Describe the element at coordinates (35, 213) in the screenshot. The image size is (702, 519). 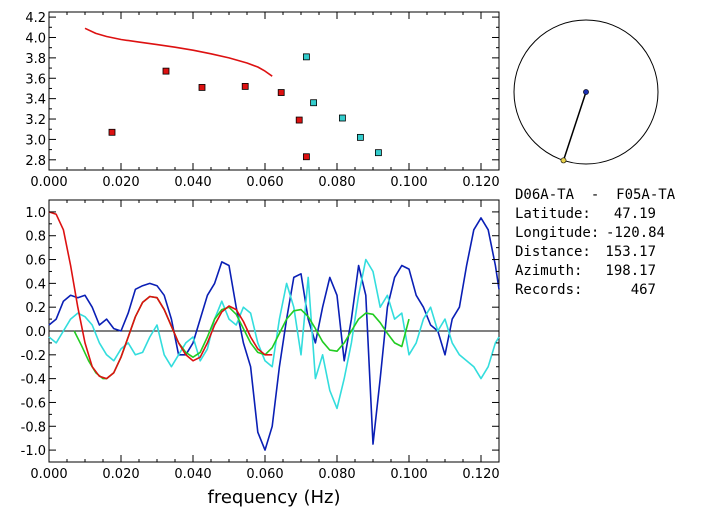
I see `coherence-y-tick-label: 1.0` at that location.